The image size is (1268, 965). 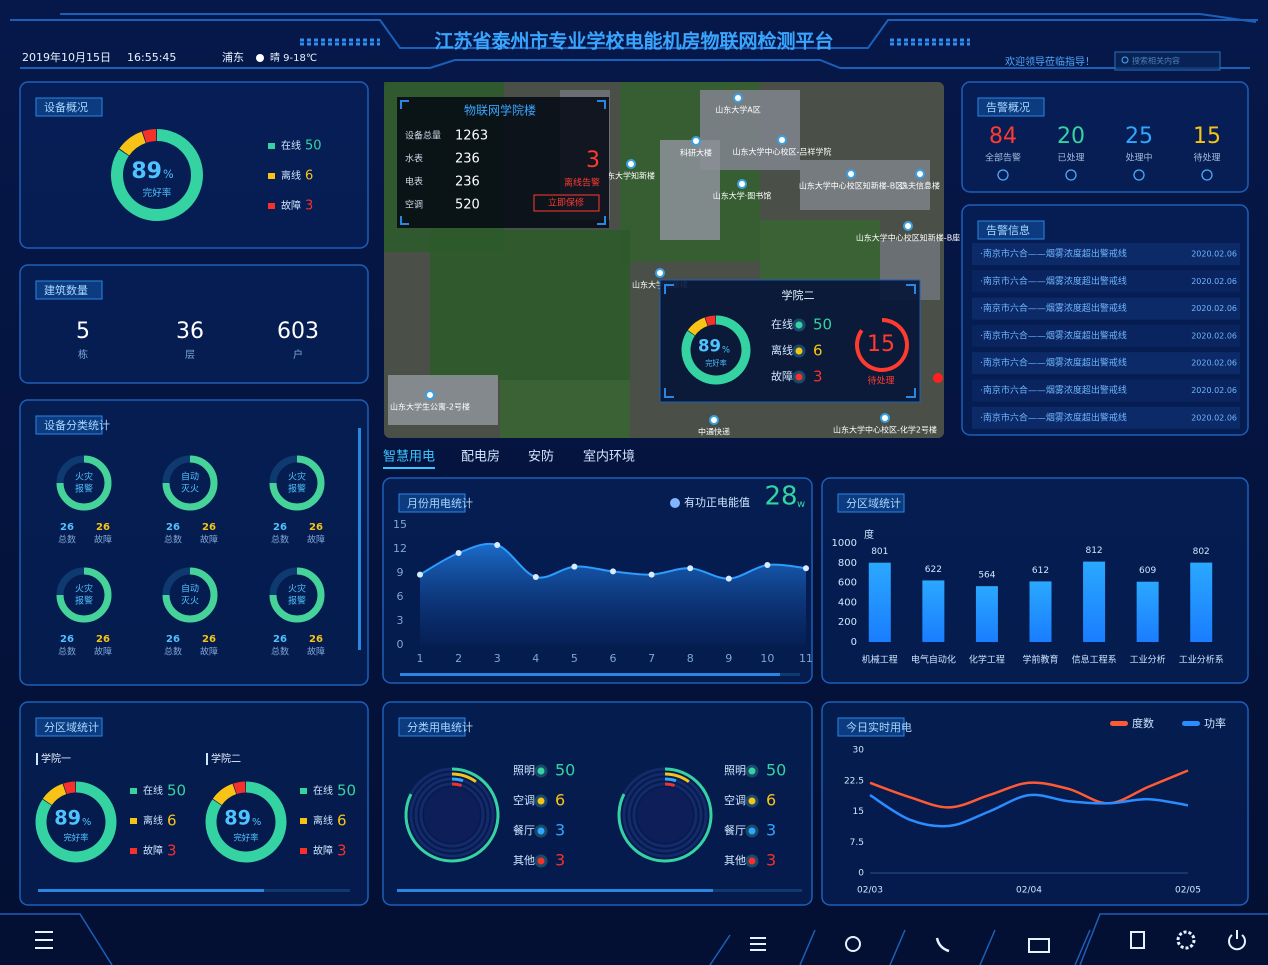 What do you see at coordinates (1138, 158) in the screenshot?
I see `alarm-label: 处理中` at bounding box center [1138, 158].